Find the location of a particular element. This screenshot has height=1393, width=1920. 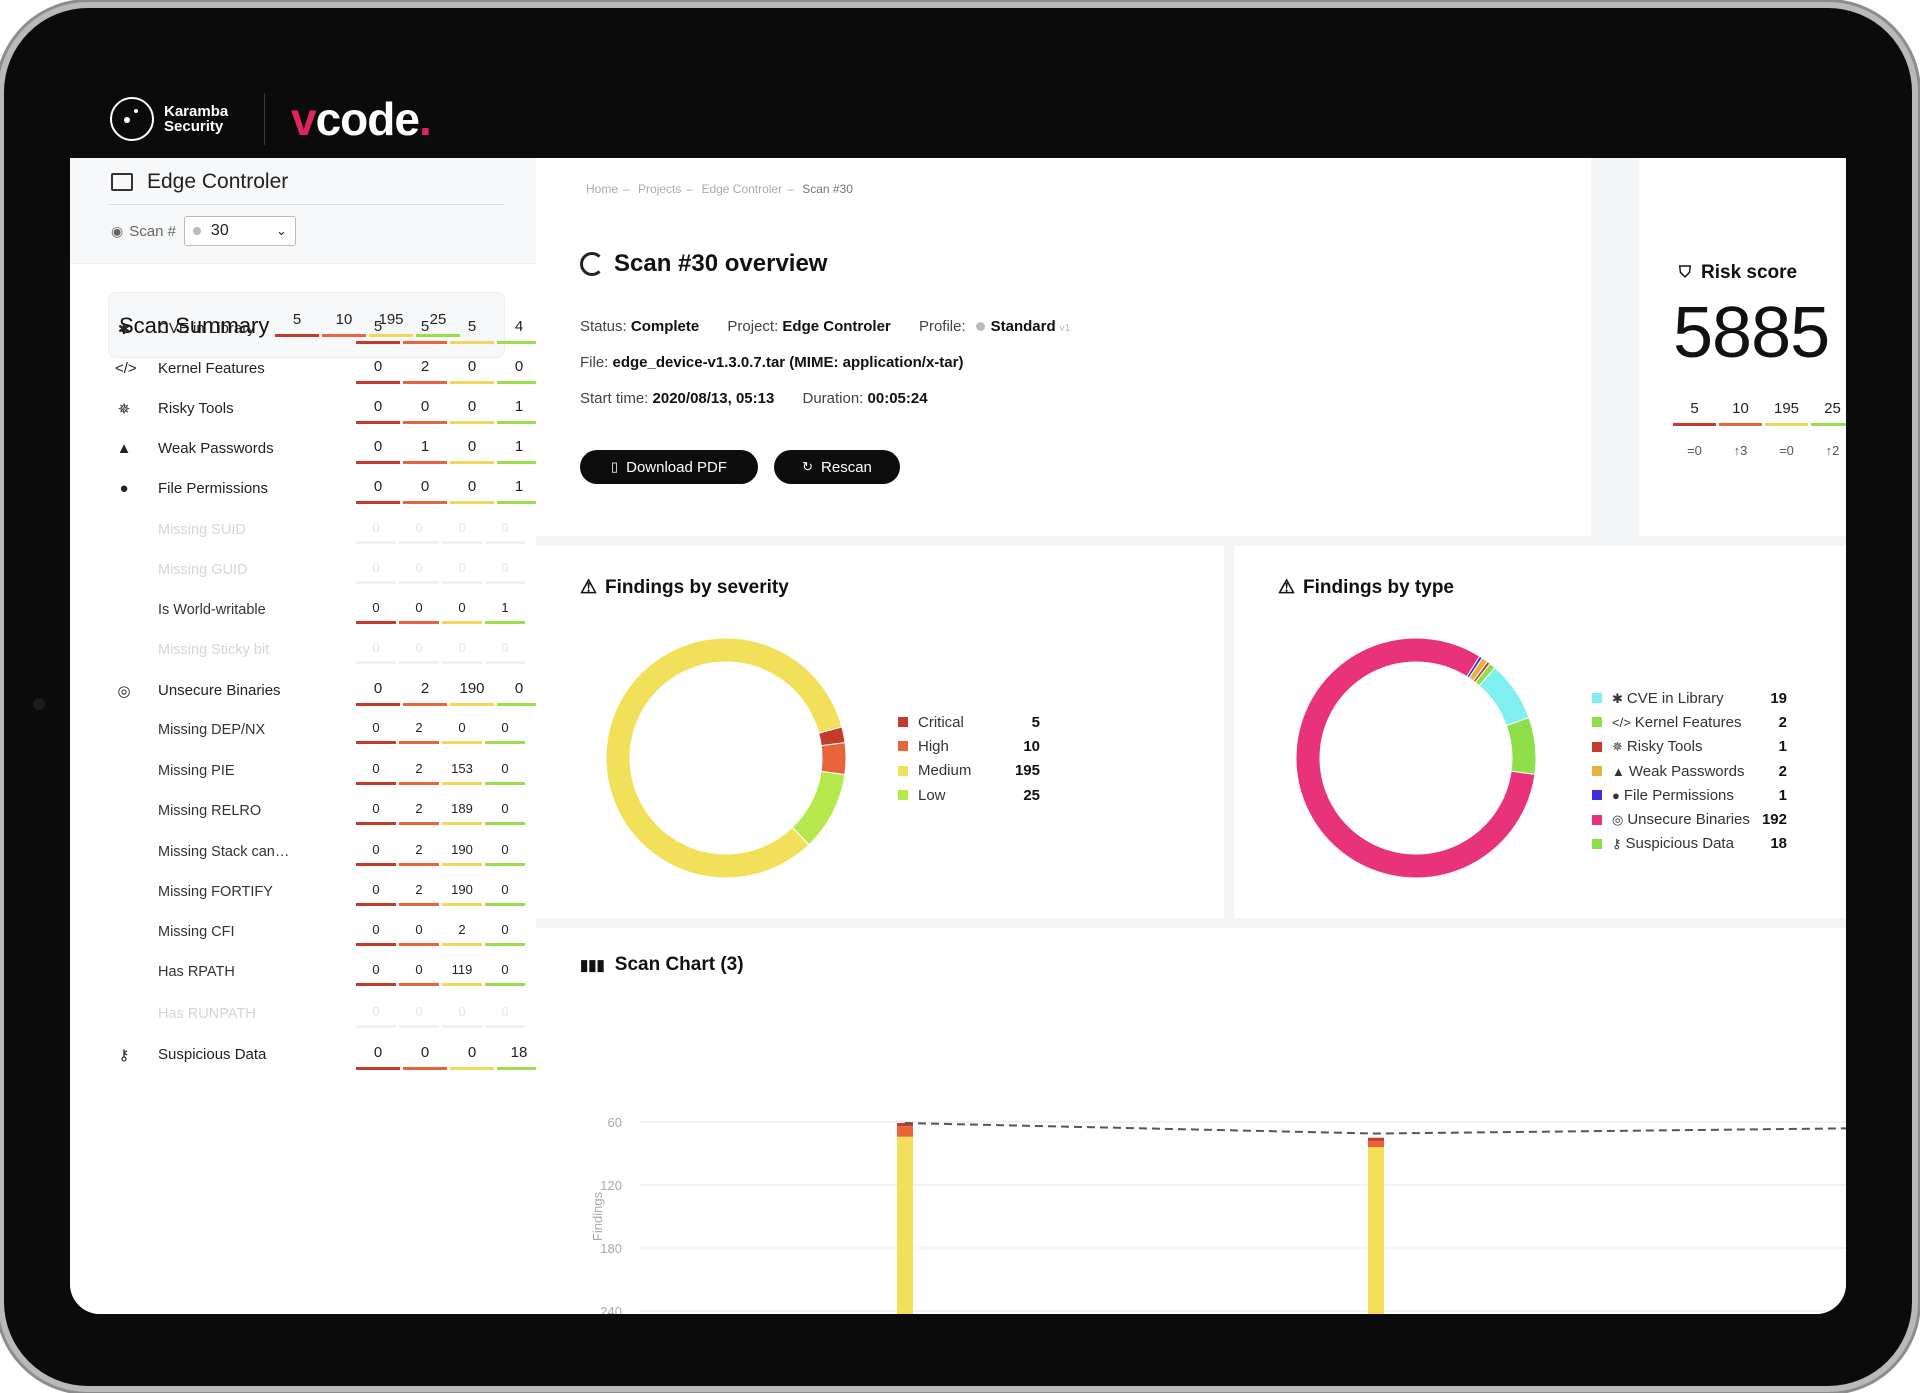

page-title: Scan #30 overview is located at coordinates (703, 264).